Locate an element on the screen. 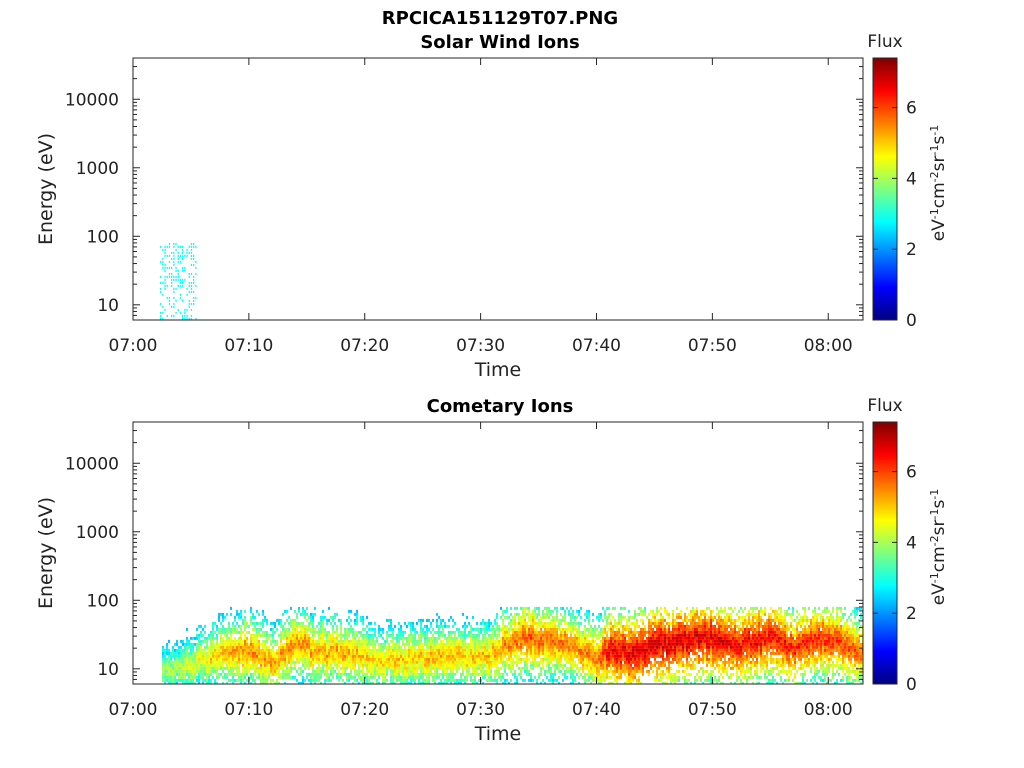 This screenshot has width=1024, height=768. panel-title: Solar Wind Ions is located at coordinates (499, 42).